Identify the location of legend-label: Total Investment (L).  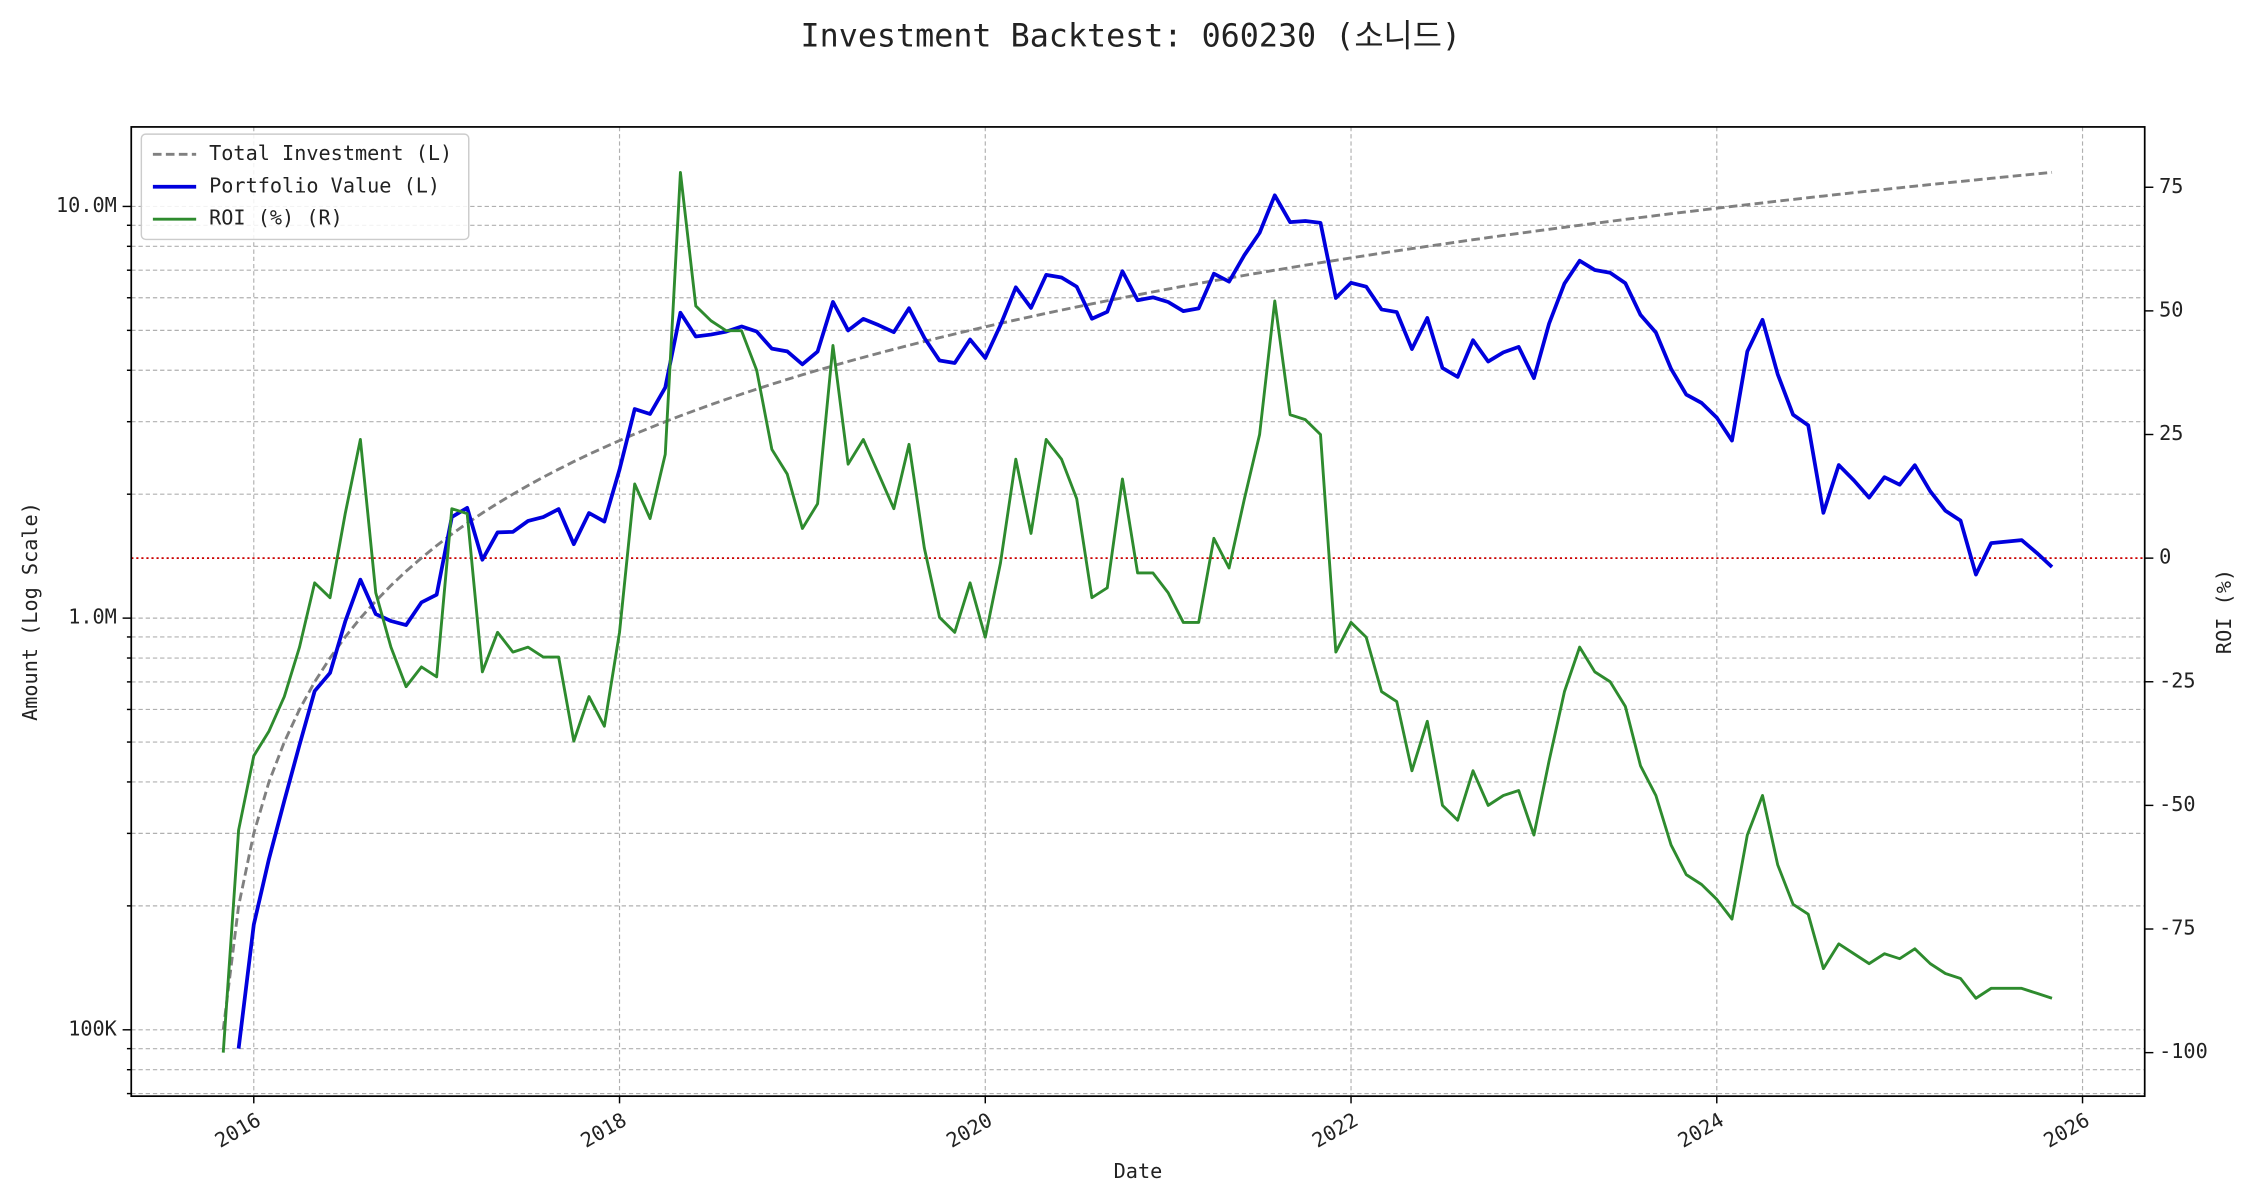
(330, 153).